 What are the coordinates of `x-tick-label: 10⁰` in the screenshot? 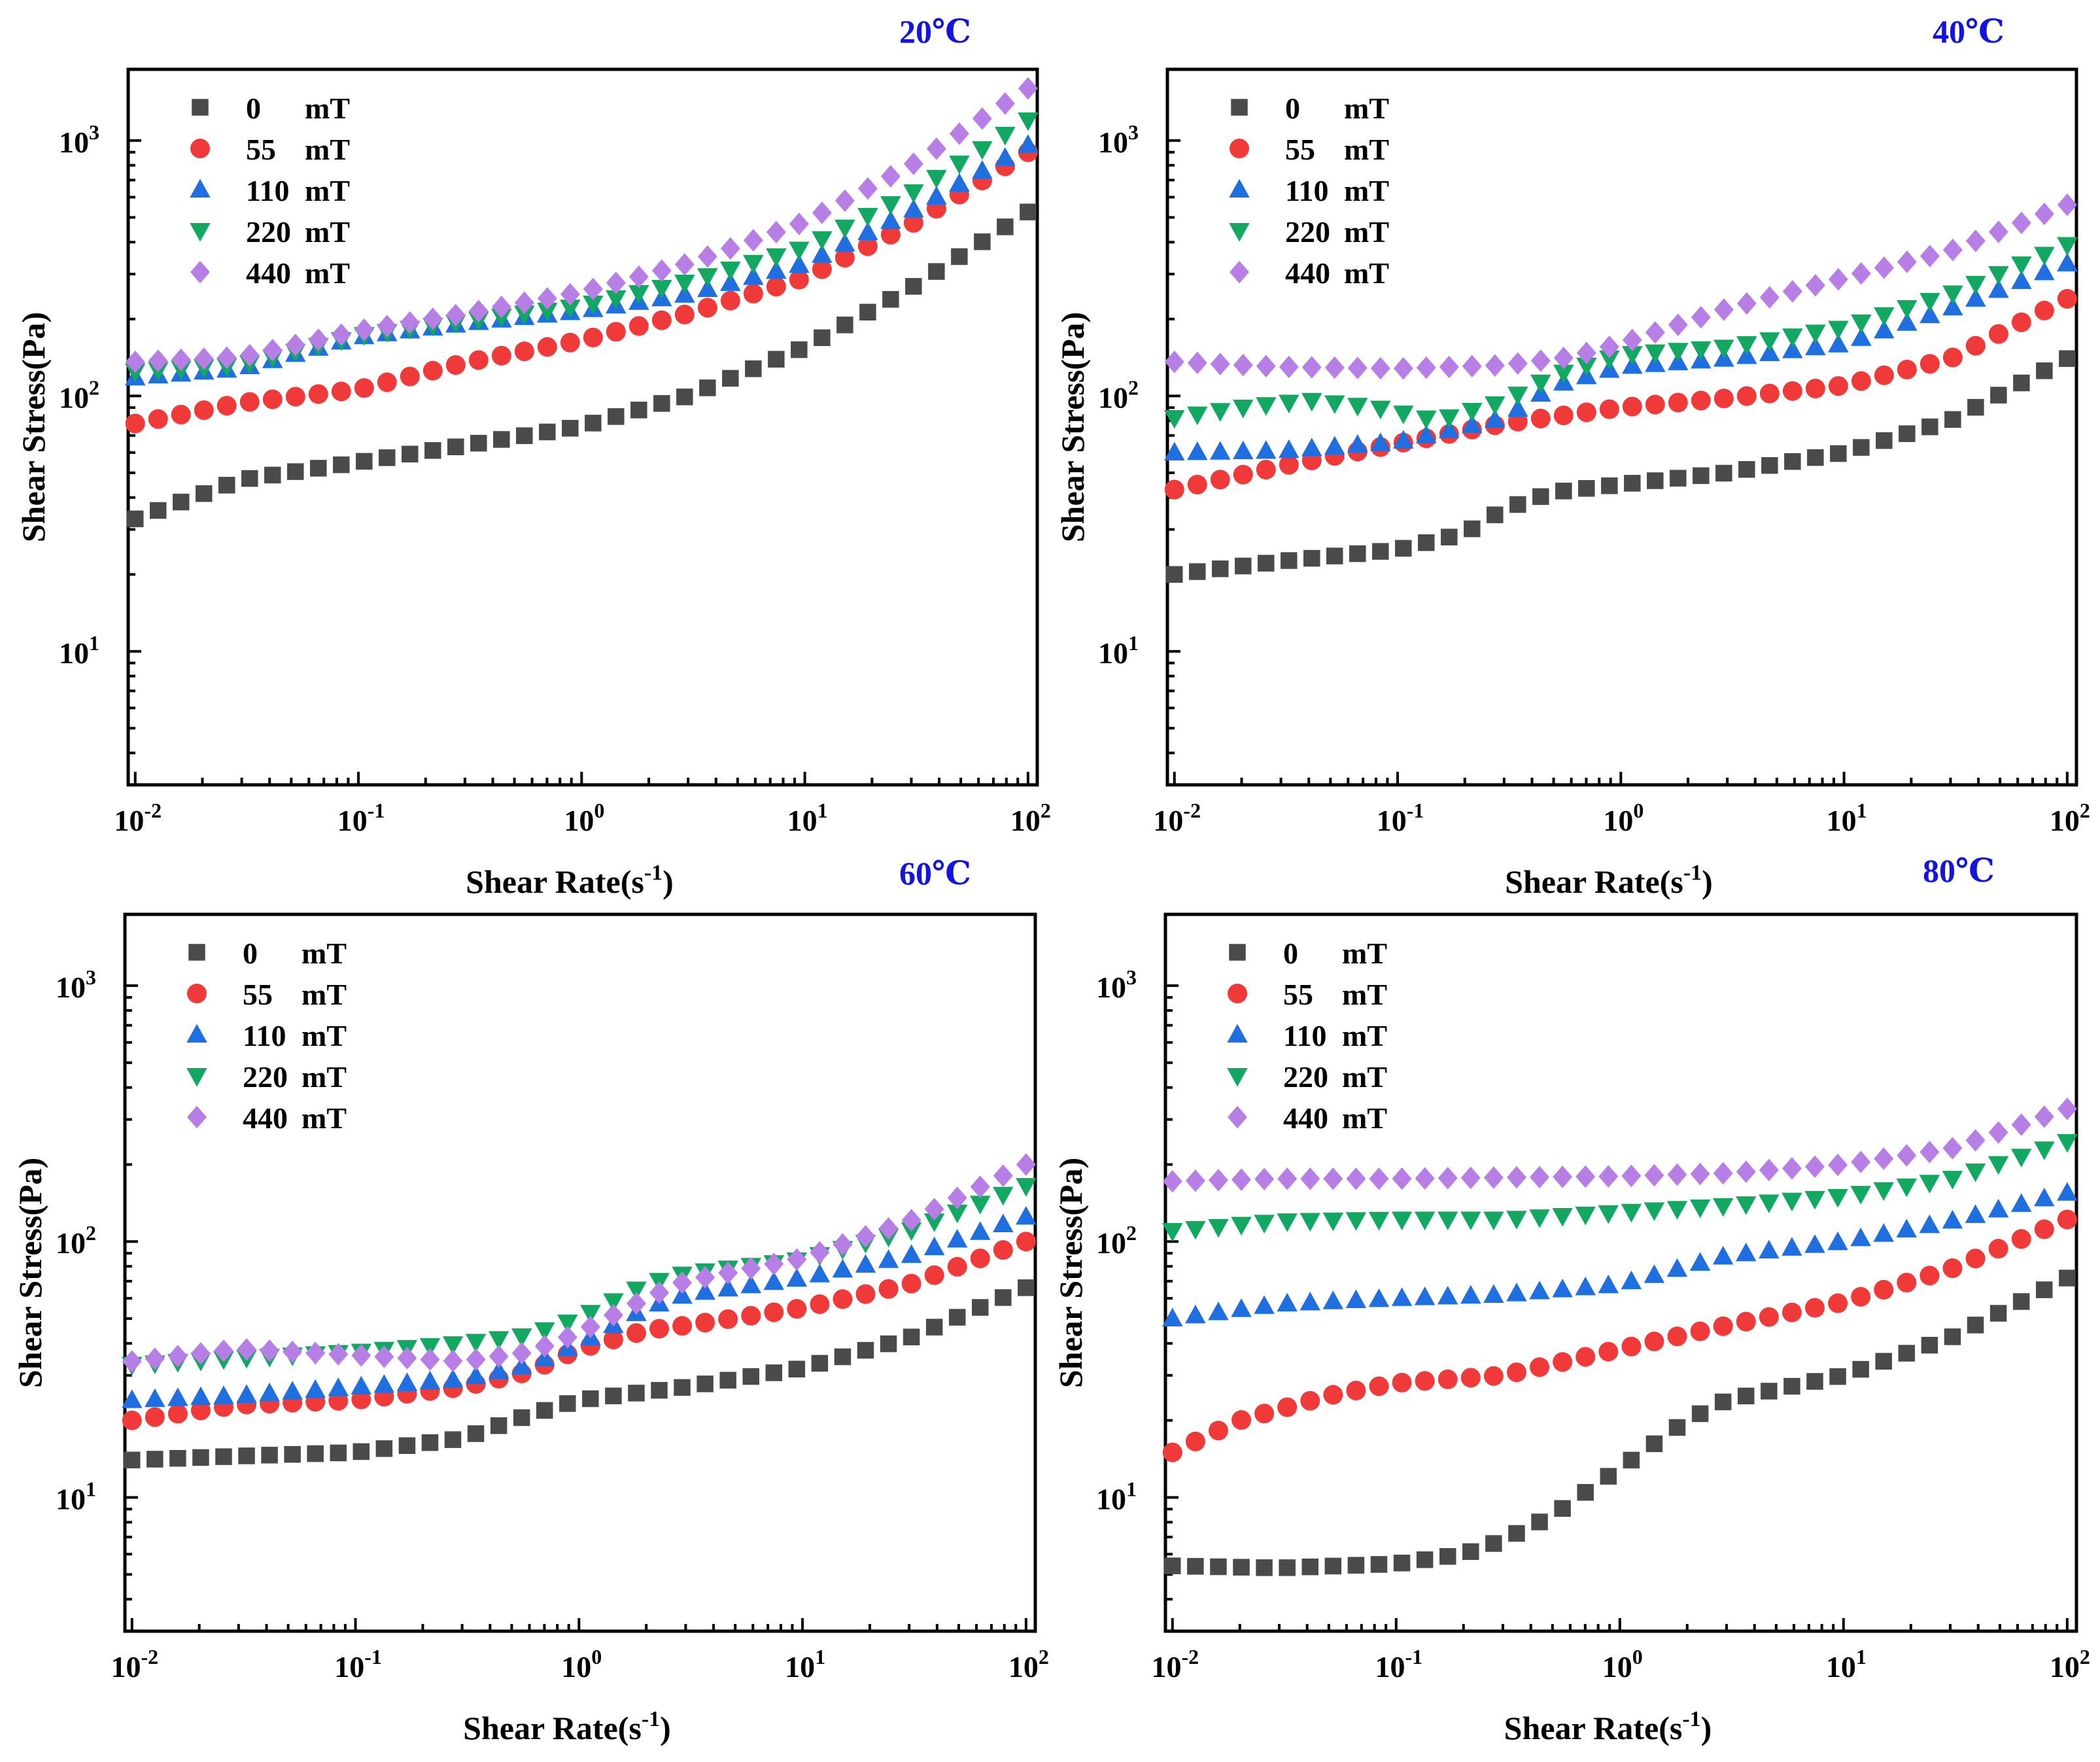 It's located at (581, 1664).